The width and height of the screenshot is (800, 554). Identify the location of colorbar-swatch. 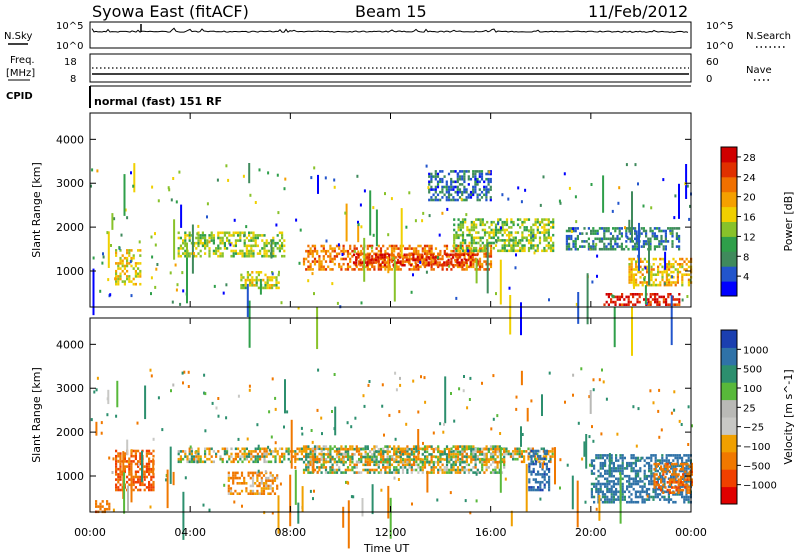
(729, 274).